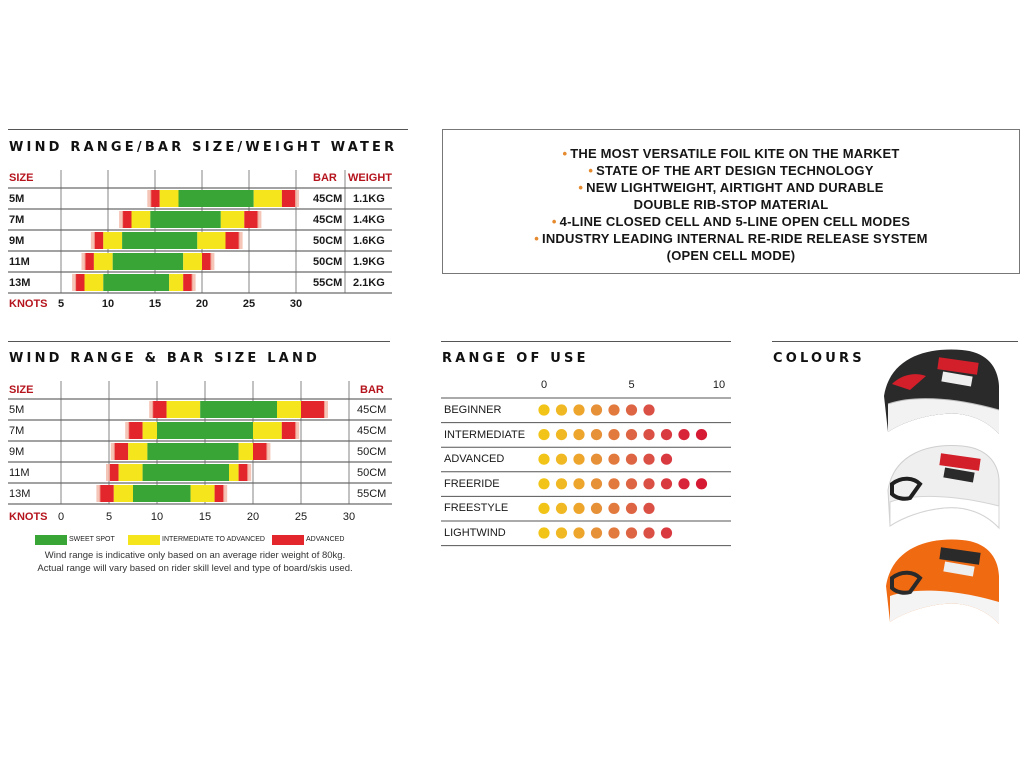 The width and height of the screenshot is (1024, 768). I want to click on range-row-label: INTERMEDIATE, so click(485, 434).